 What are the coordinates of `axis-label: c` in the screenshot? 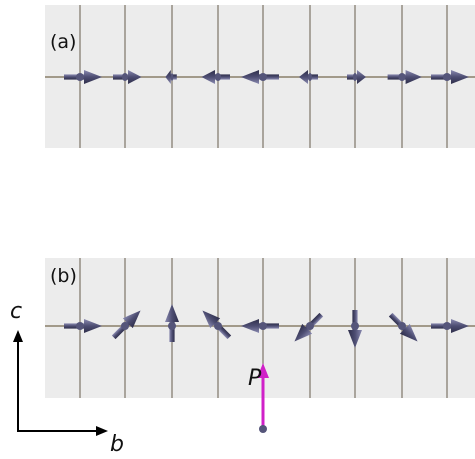 It's located at (16, 311).